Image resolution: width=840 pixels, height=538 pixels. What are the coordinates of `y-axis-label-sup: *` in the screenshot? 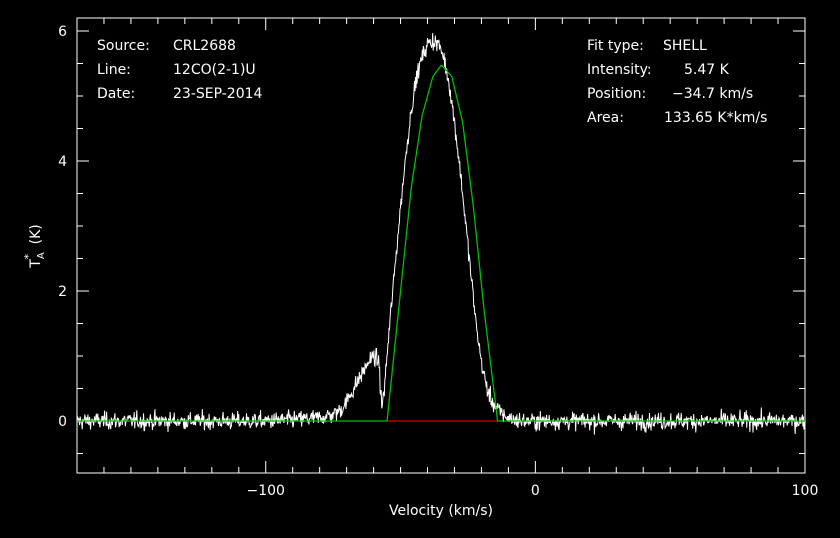 It's located at (28, 256).